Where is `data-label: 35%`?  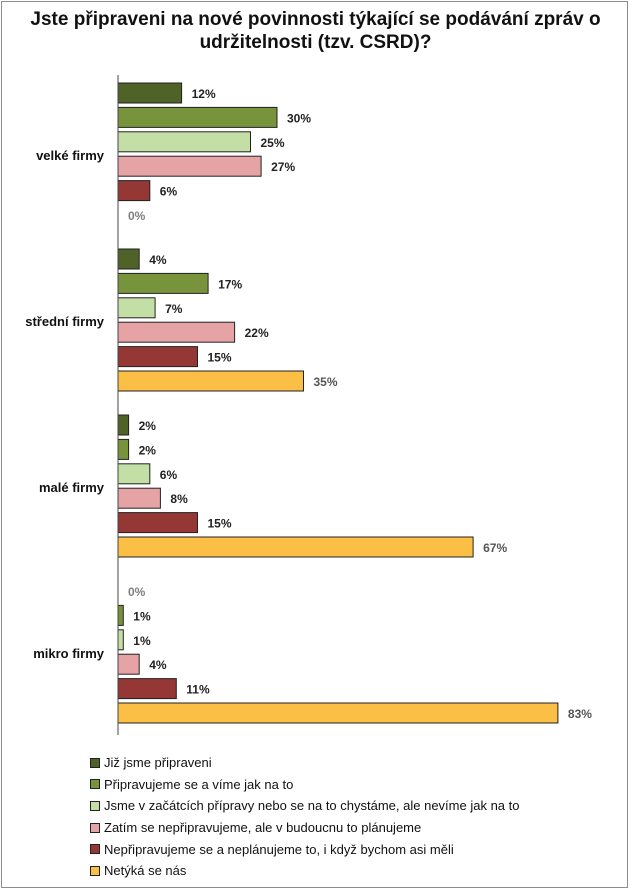 data-label: 35% is located at coordinates (326, 382).